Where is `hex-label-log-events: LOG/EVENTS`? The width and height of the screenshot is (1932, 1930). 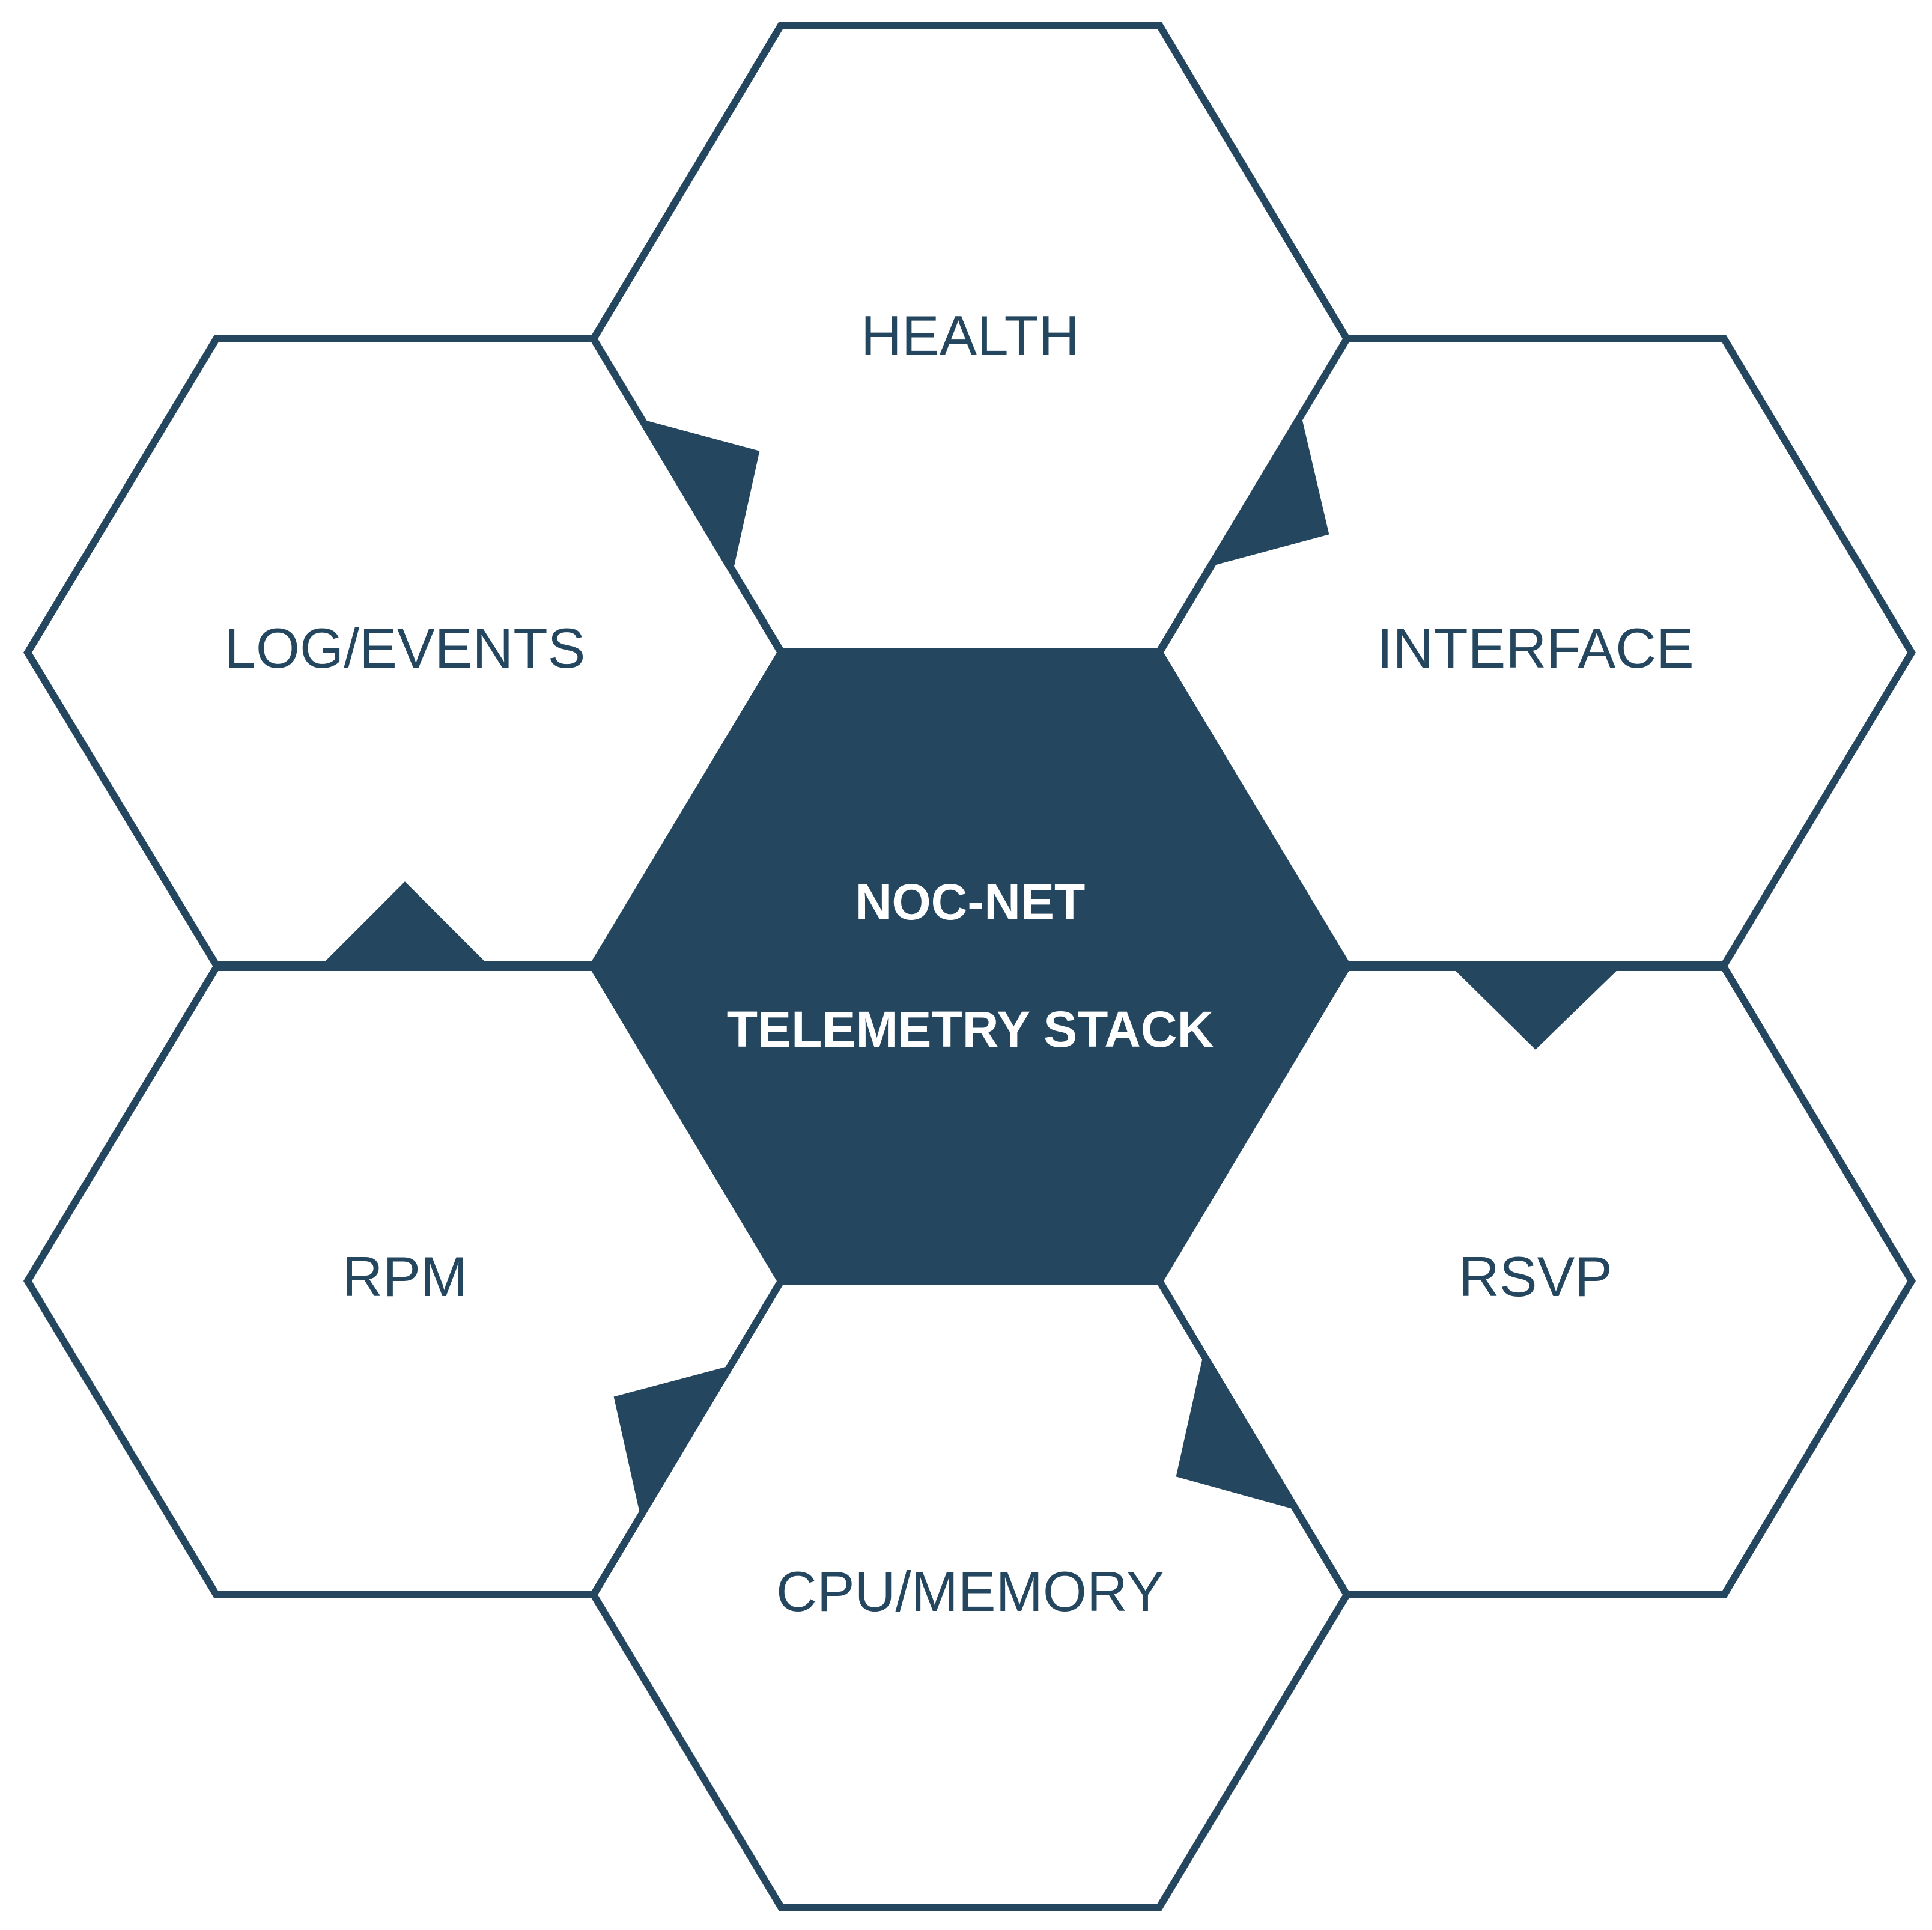
hex-label-log-events: LOG/EVENTS is located at coordinates (406, 648).